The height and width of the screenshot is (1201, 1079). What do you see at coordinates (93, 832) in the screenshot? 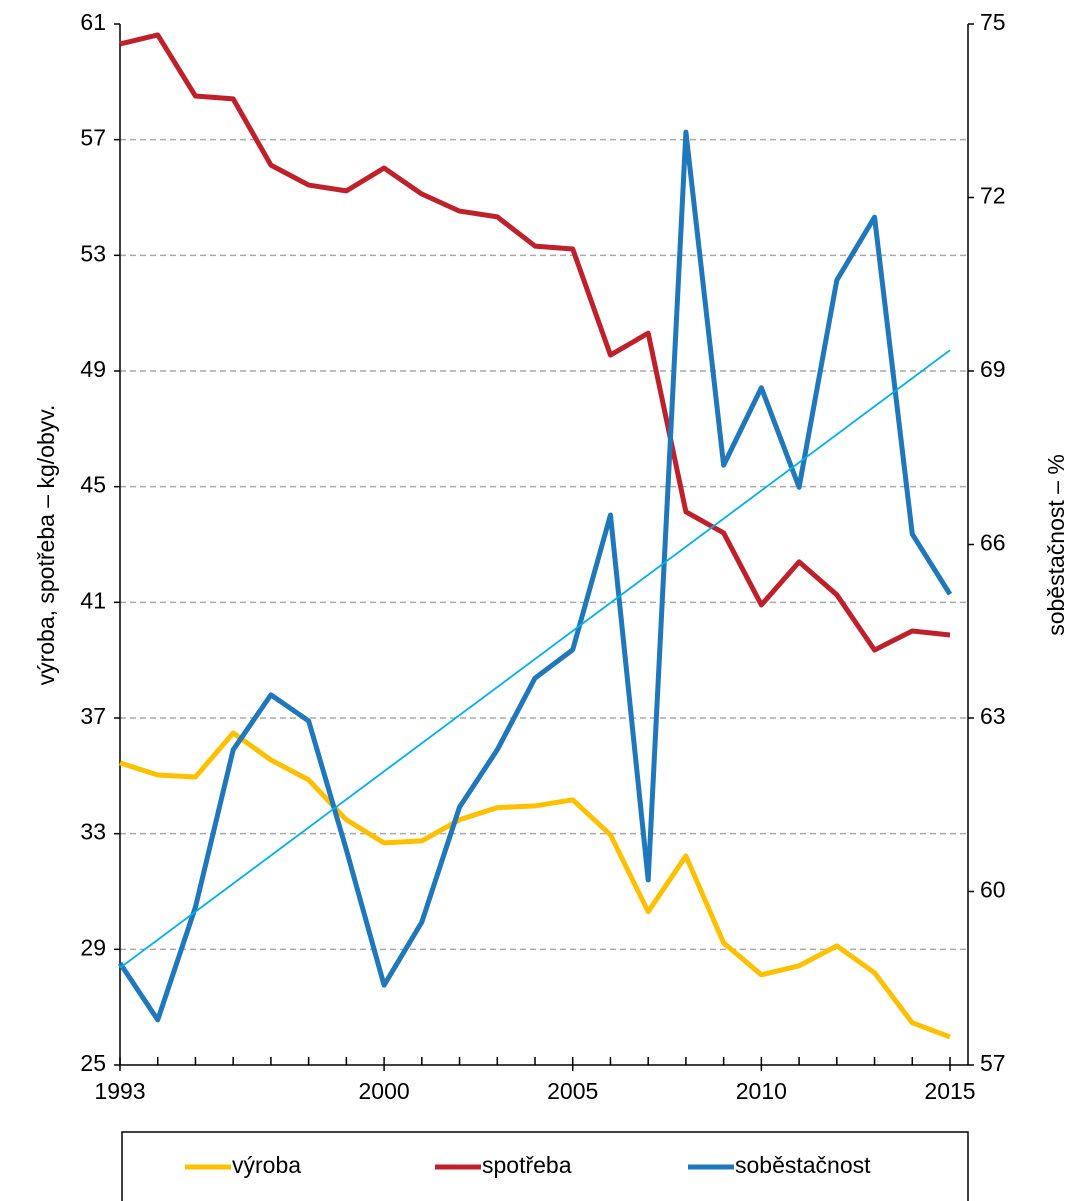
I see `y-tick-label: 33` at bounding box center [93, 832].